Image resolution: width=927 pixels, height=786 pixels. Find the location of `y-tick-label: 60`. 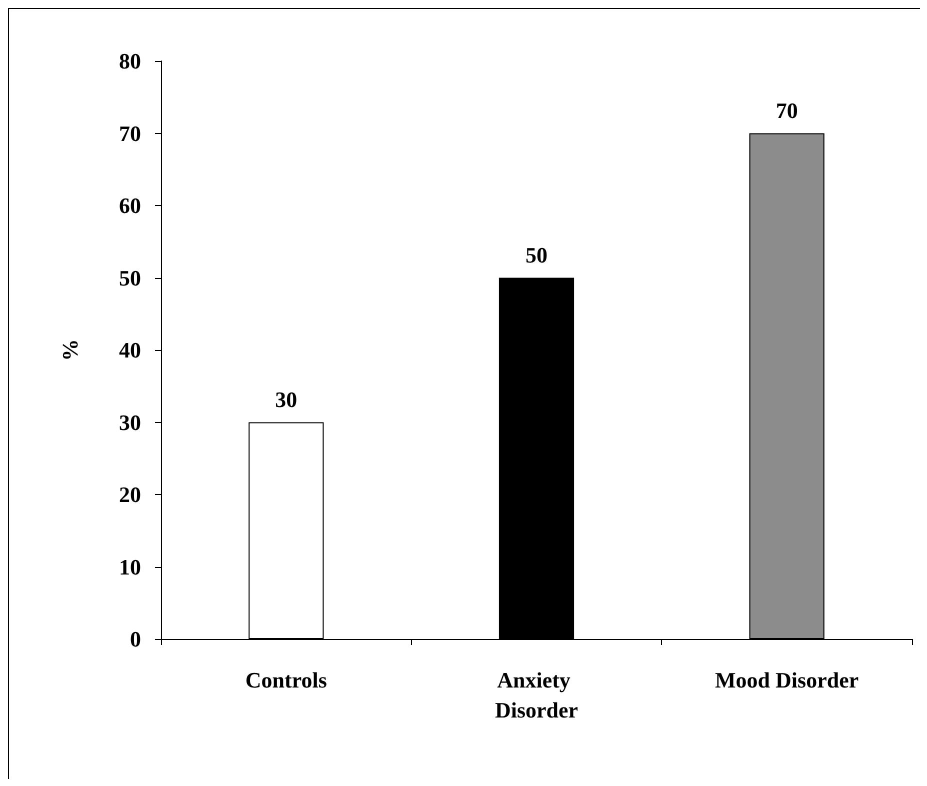

y-tick-label: 60 is located at coordinates (130, 205).